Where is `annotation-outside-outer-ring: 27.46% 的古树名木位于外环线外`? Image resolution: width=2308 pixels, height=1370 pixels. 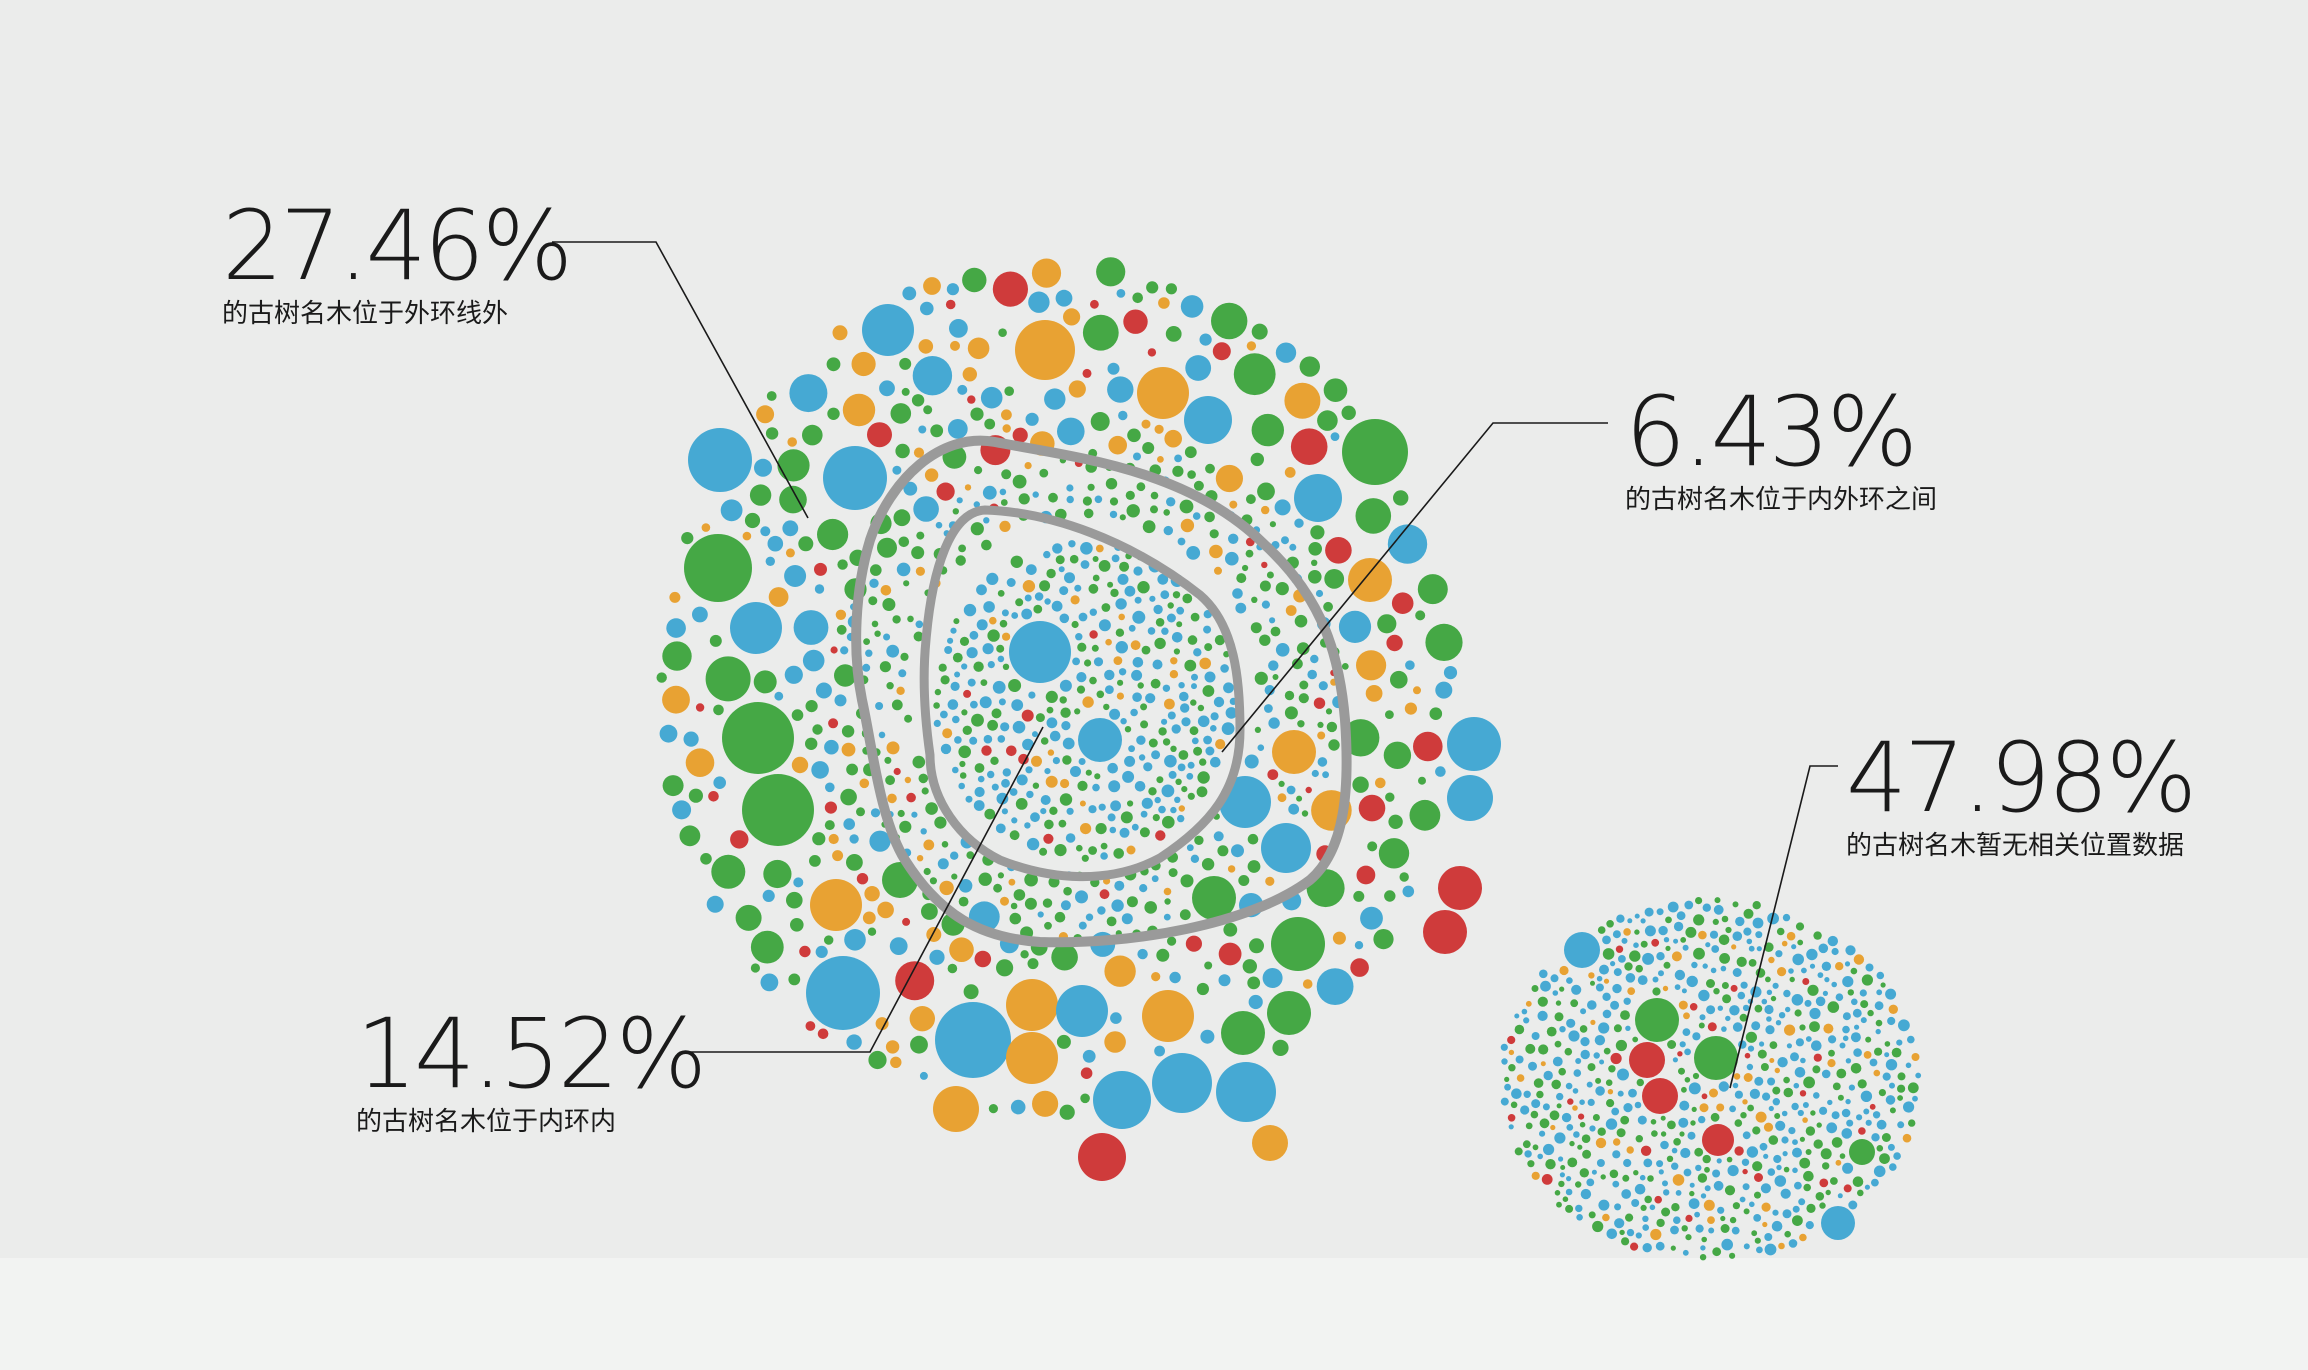 annotation-outside-outer-ring: 27.46% 的古树名木位于外环线外 is located at coordinates (397, 264).